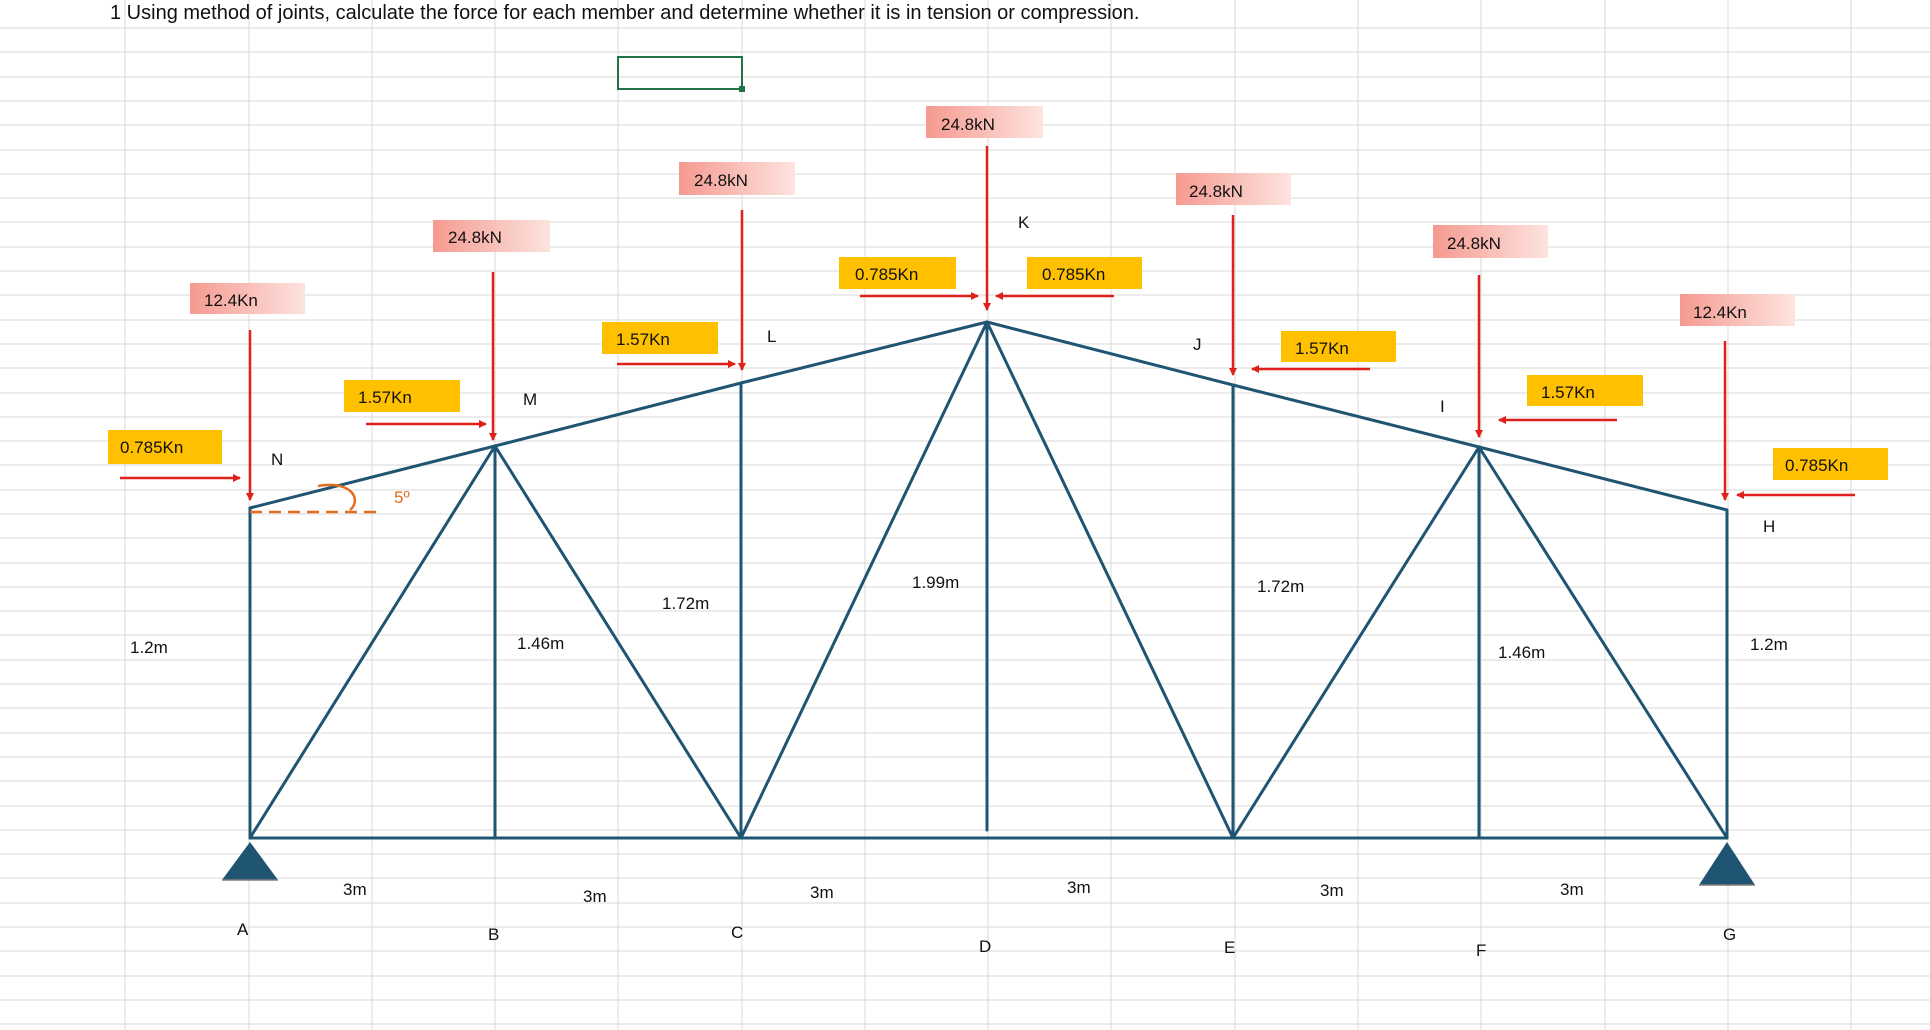 The height and width of the screenshot is (1030, 1930). I want to click on span-label-ef: 3m, so click(1332, 890).